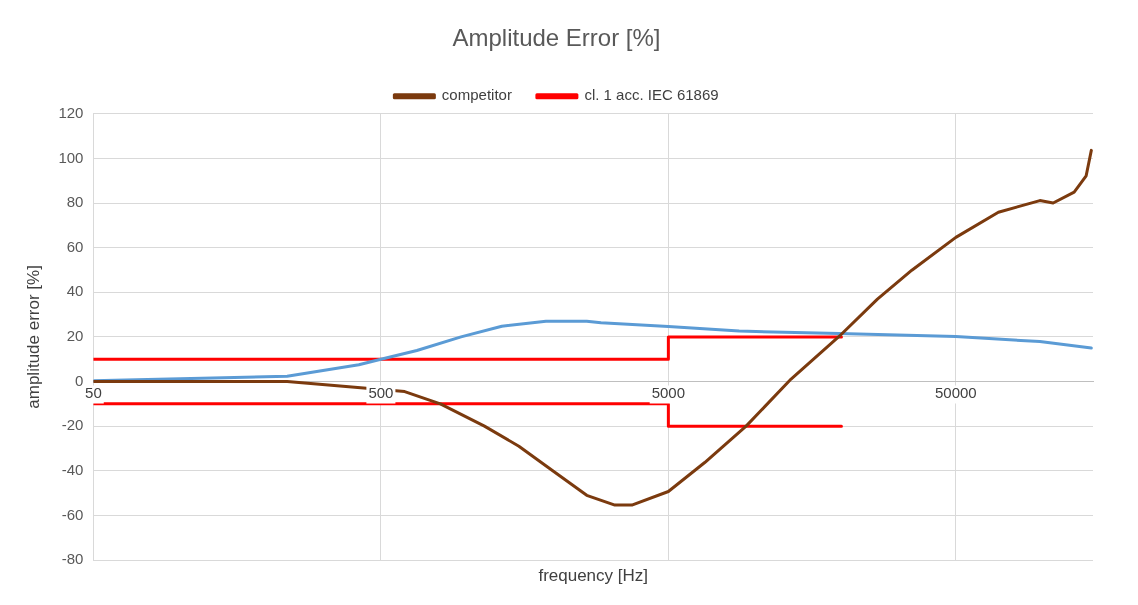  What do you see at coordinates (72, 559) in the screenshot?
I see `y-tick-label: -80` at bounding box center [72, 559].